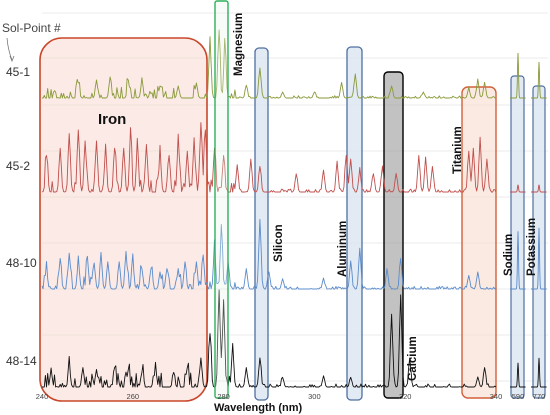 Image resolution: width=550 pixels, height=415 pixels. What do you see at coordinates (223, 396) in the screenshot?
I see `x-tick-label: 280` at bounding box center [223, 396].